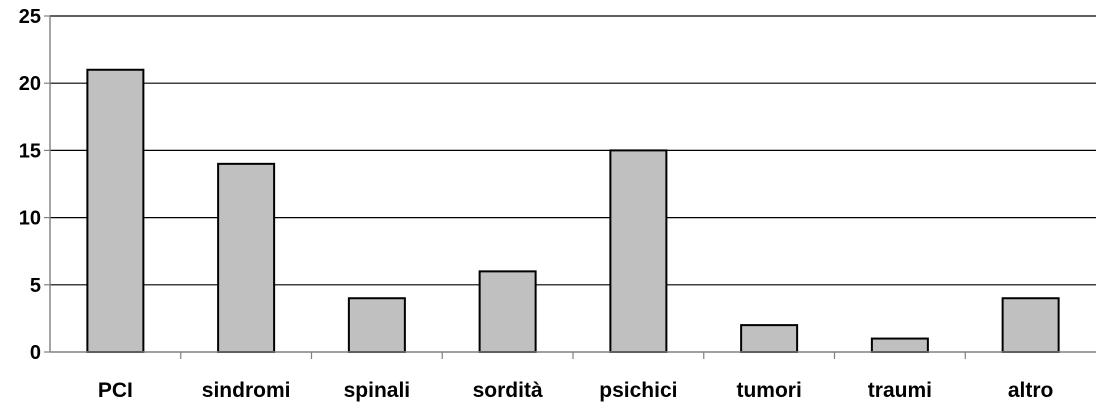 This screenshot has height=408, width=1096. I want to click on y-tick-label: 5, so click(35, 286).